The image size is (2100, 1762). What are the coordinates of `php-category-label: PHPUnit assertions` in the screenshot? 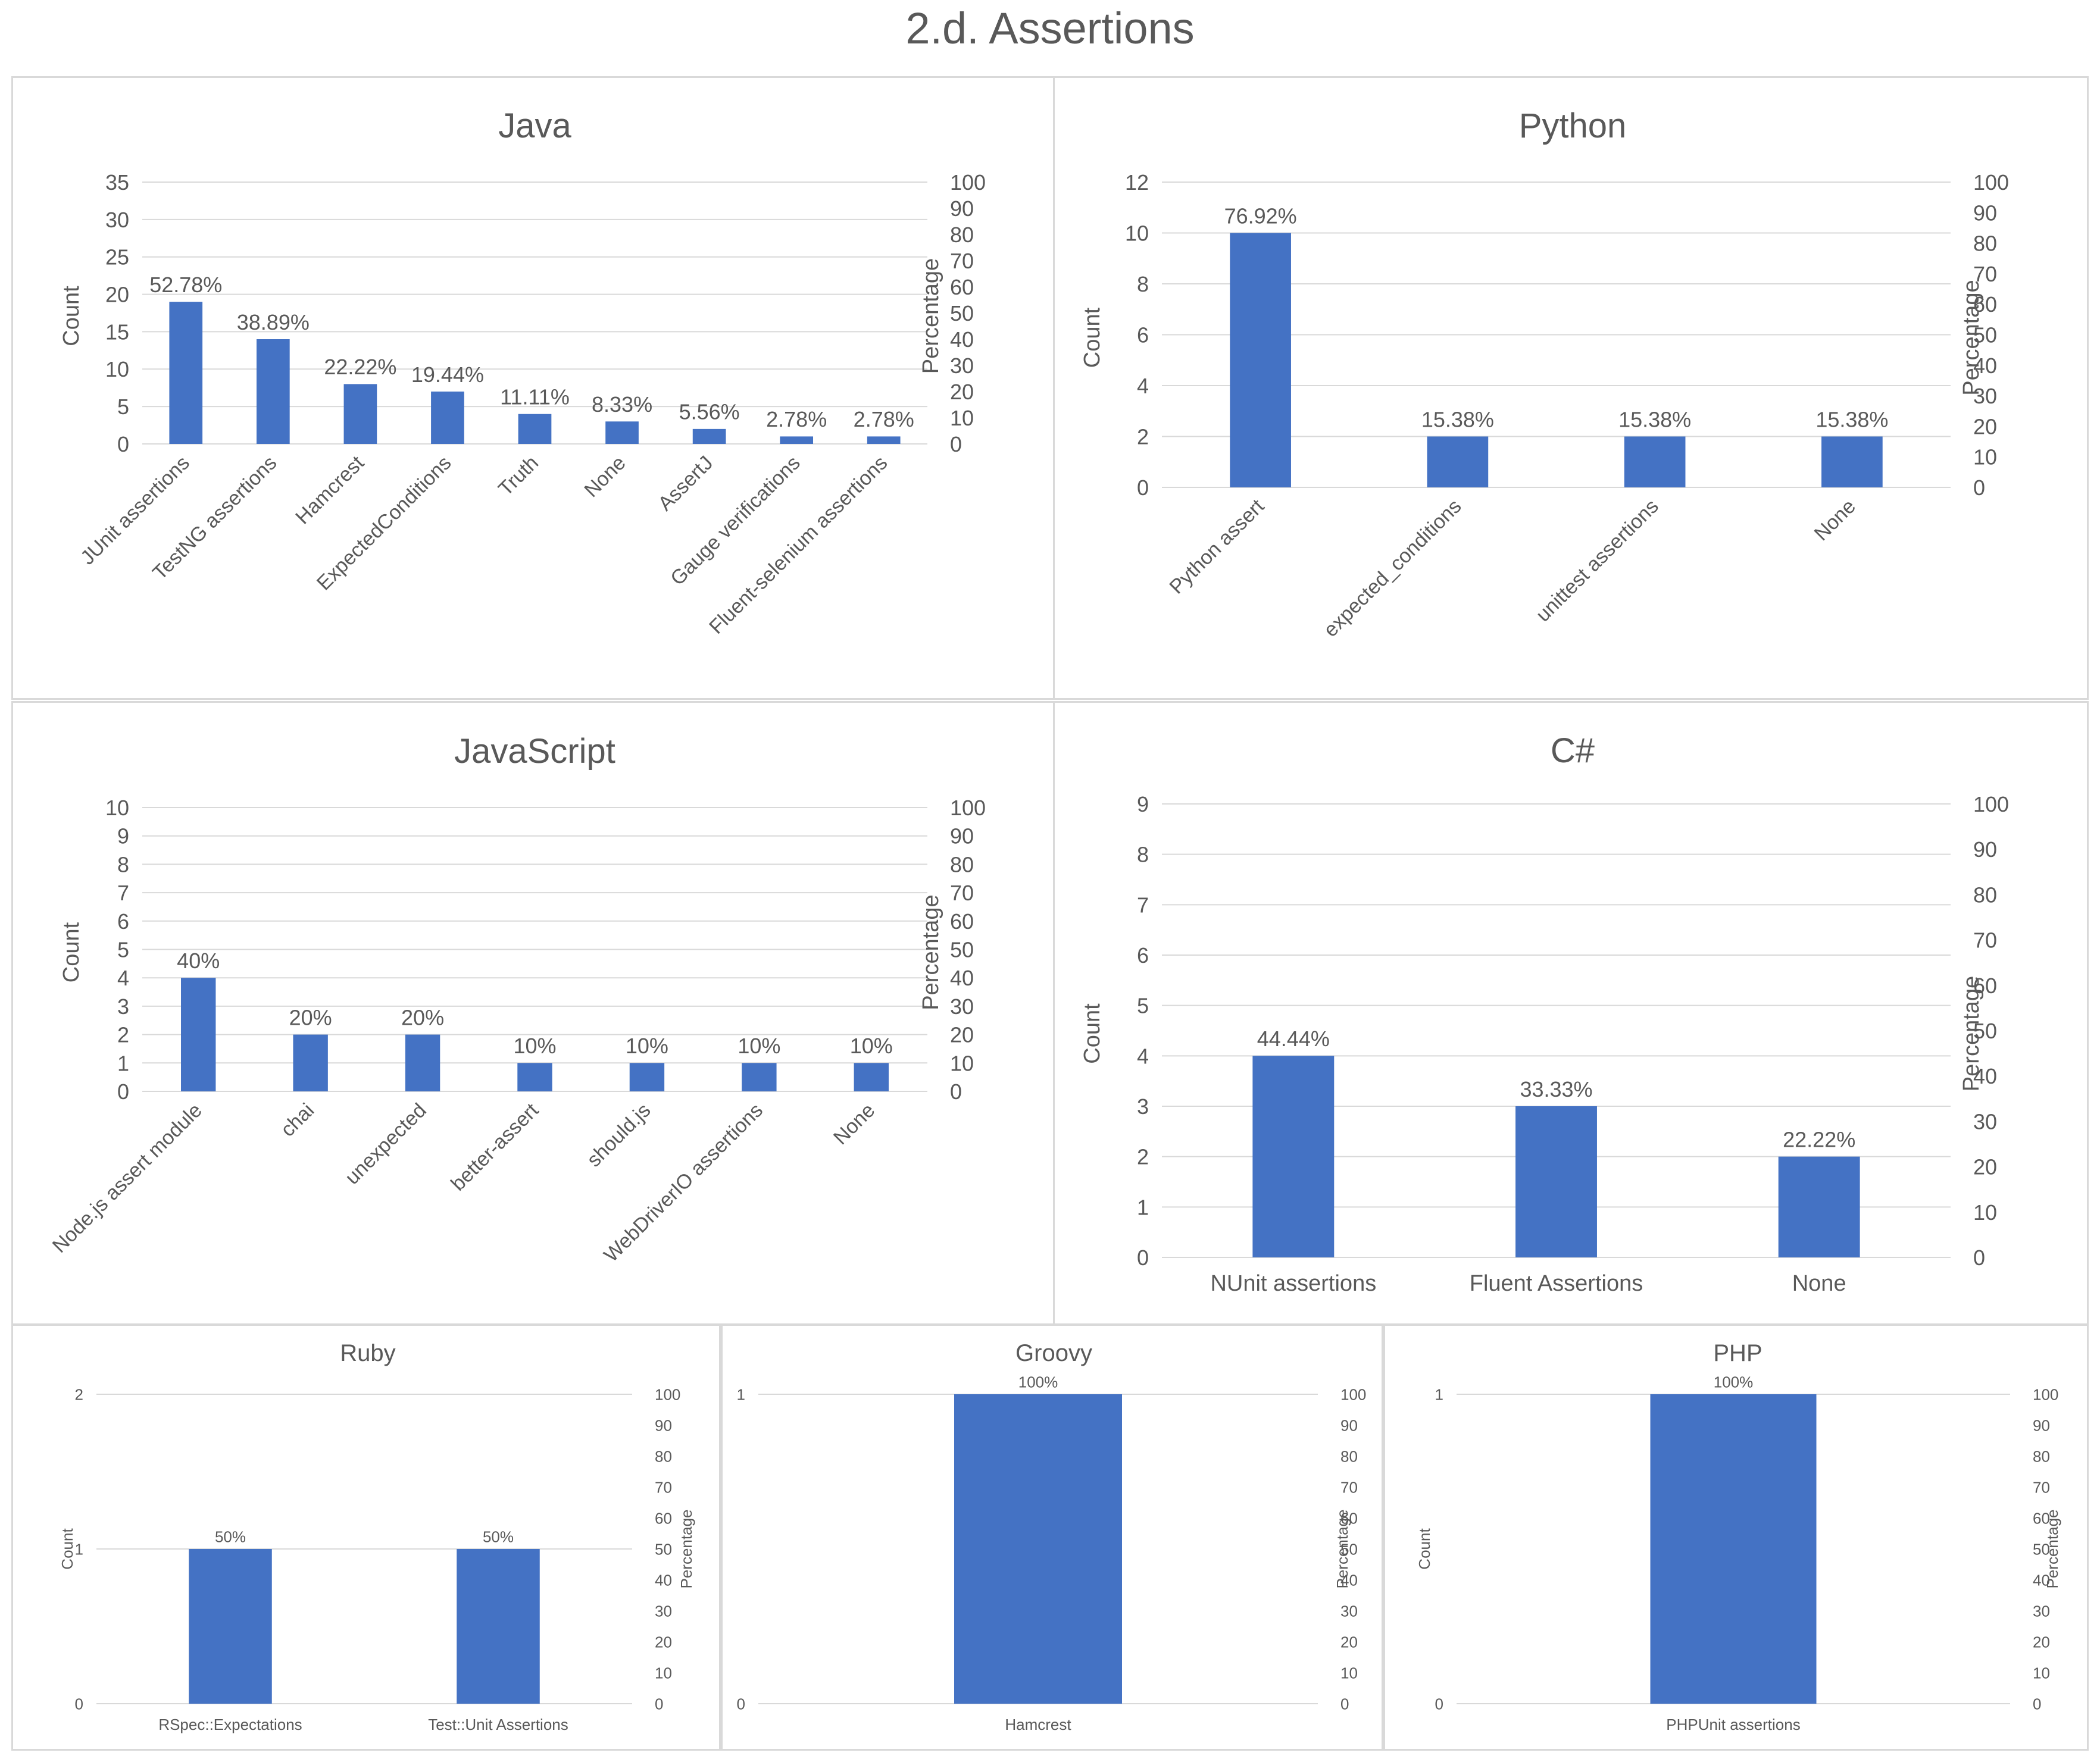 It's located at (1733, 1724).